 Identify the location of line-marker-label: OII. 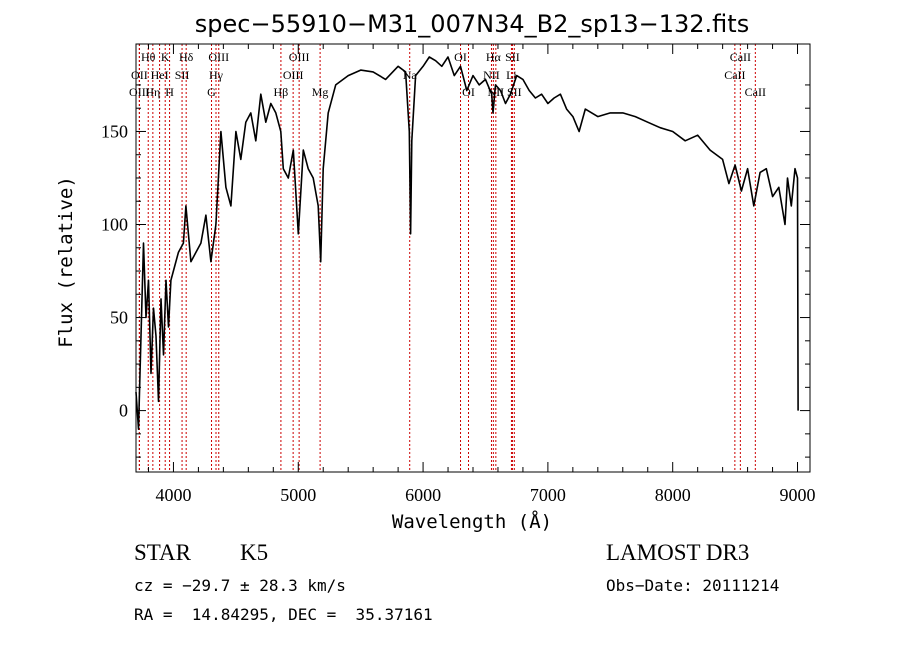
(139, 75).